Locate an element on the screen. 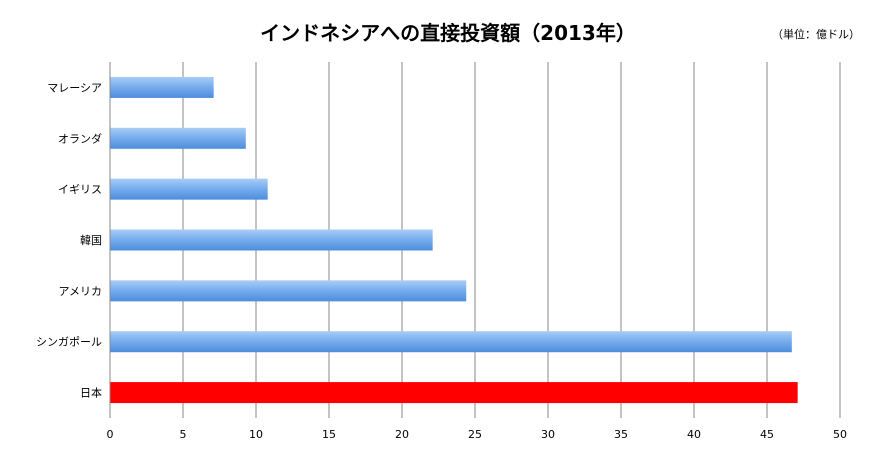 This screenshot has width=892, height=459. x-tick-label: 30 is located at coordinates (548, 434).